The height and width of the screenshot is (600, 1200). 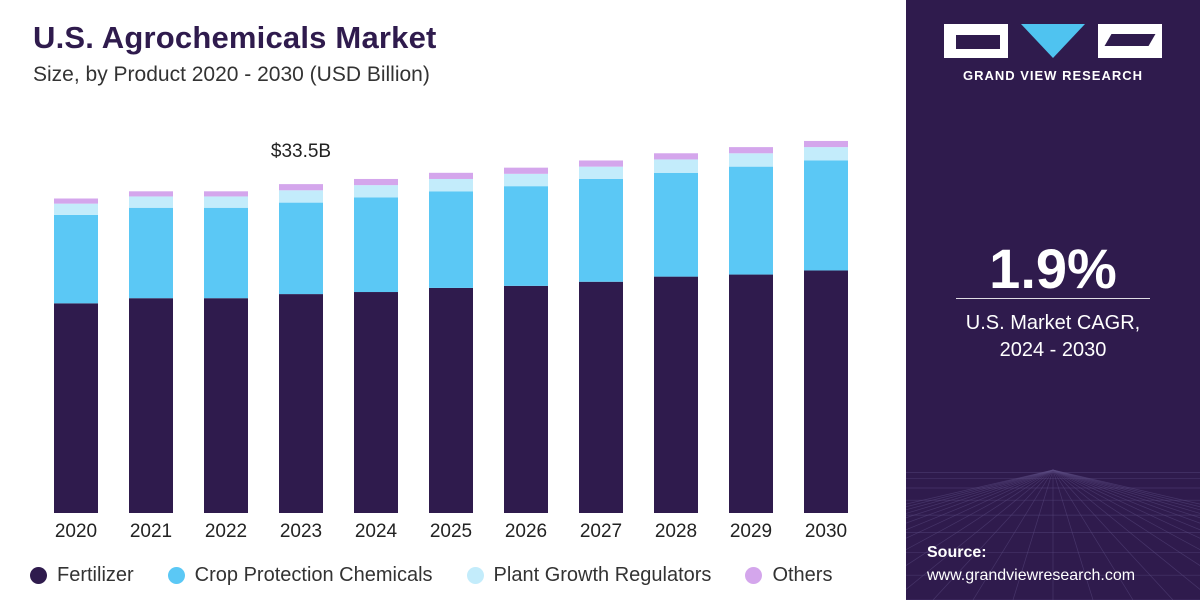 What do you see at coordinates (300, 575) in the screenshot?
I see `legend-item-crop-protection-chemicals: Crop Protection Chemicals` at bounding box center [300, 575].